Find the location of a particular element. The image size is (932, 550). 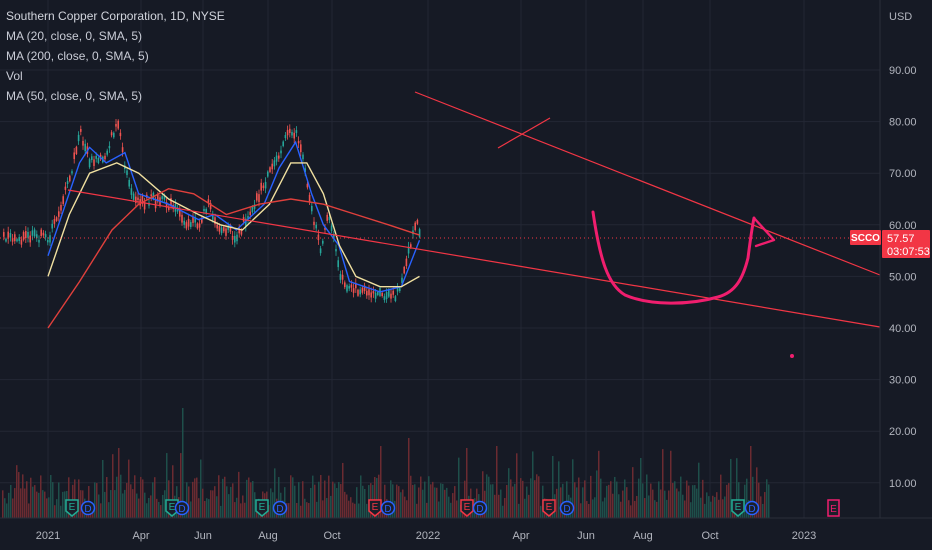

legend-vol: Vol is located at coordinates (14, 76).